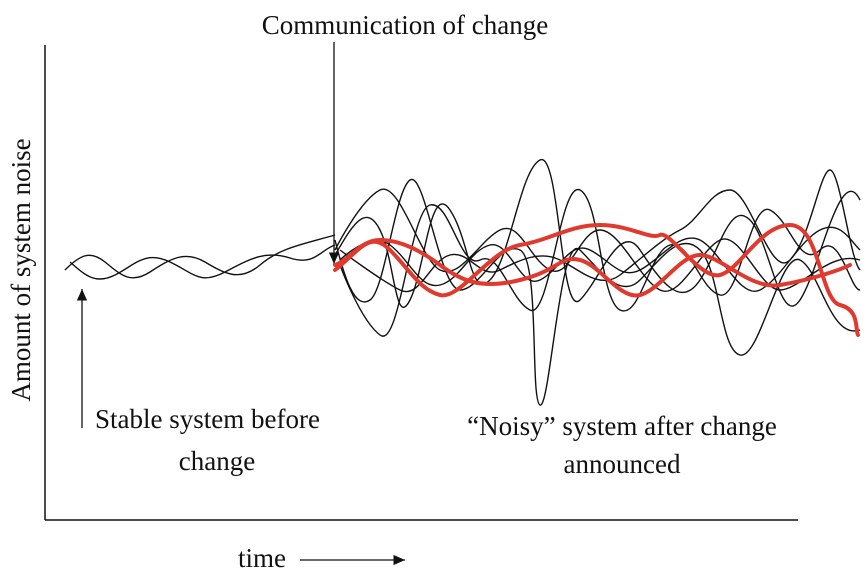  I want to click on stable-label: Stable system before, so click(207, 419).